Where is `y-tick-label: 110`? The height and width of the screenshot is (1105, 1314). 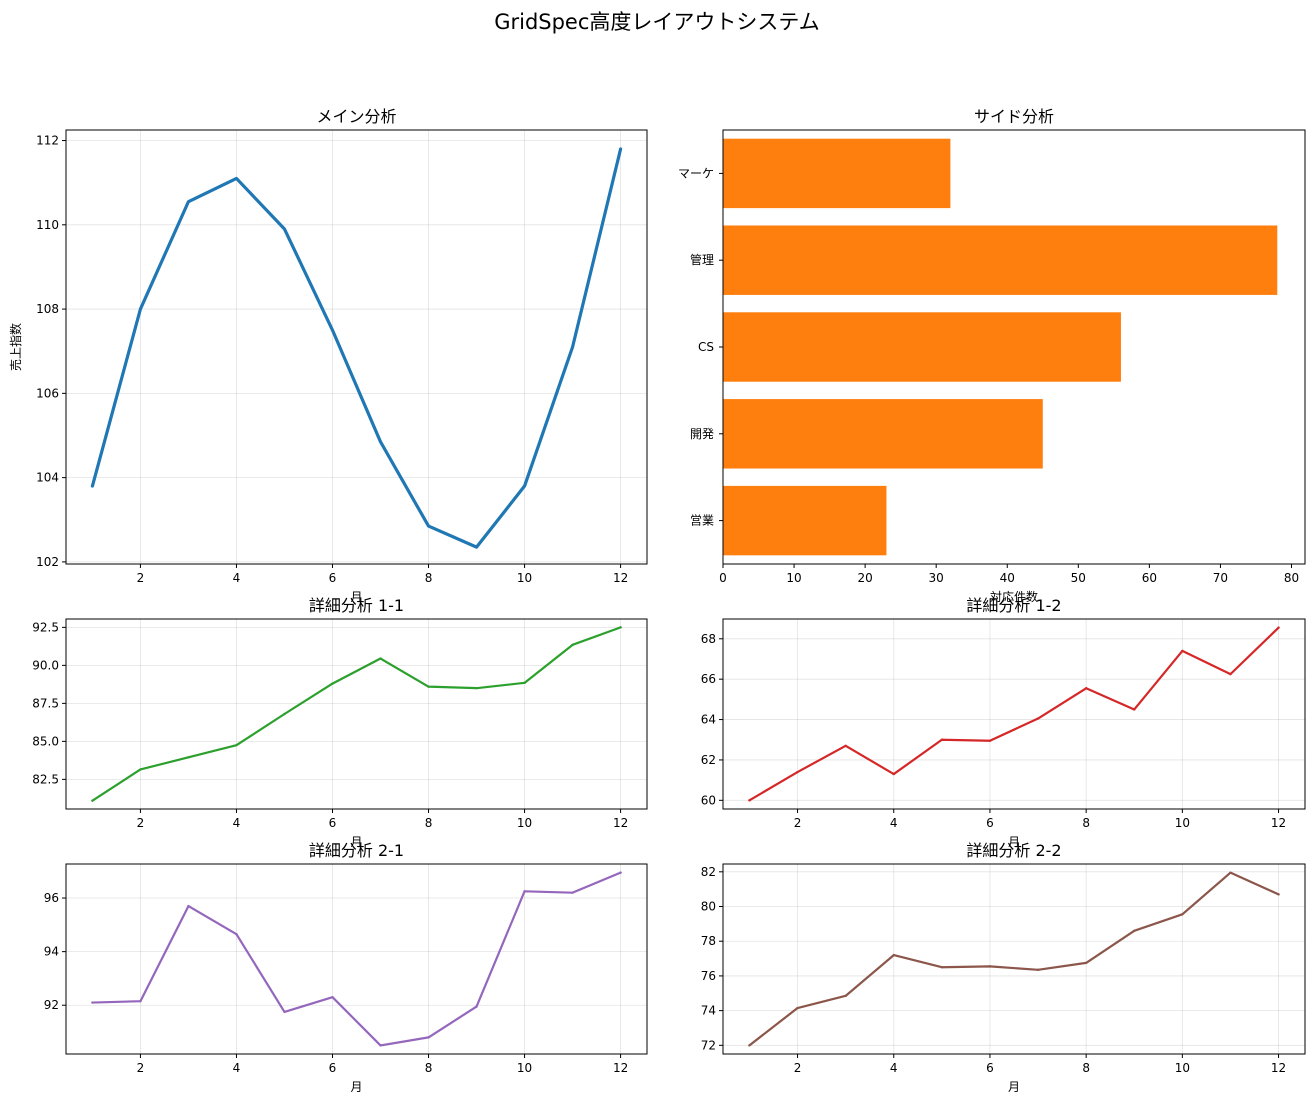 y-tick-label: 110 is located at coordinates (47, 225).